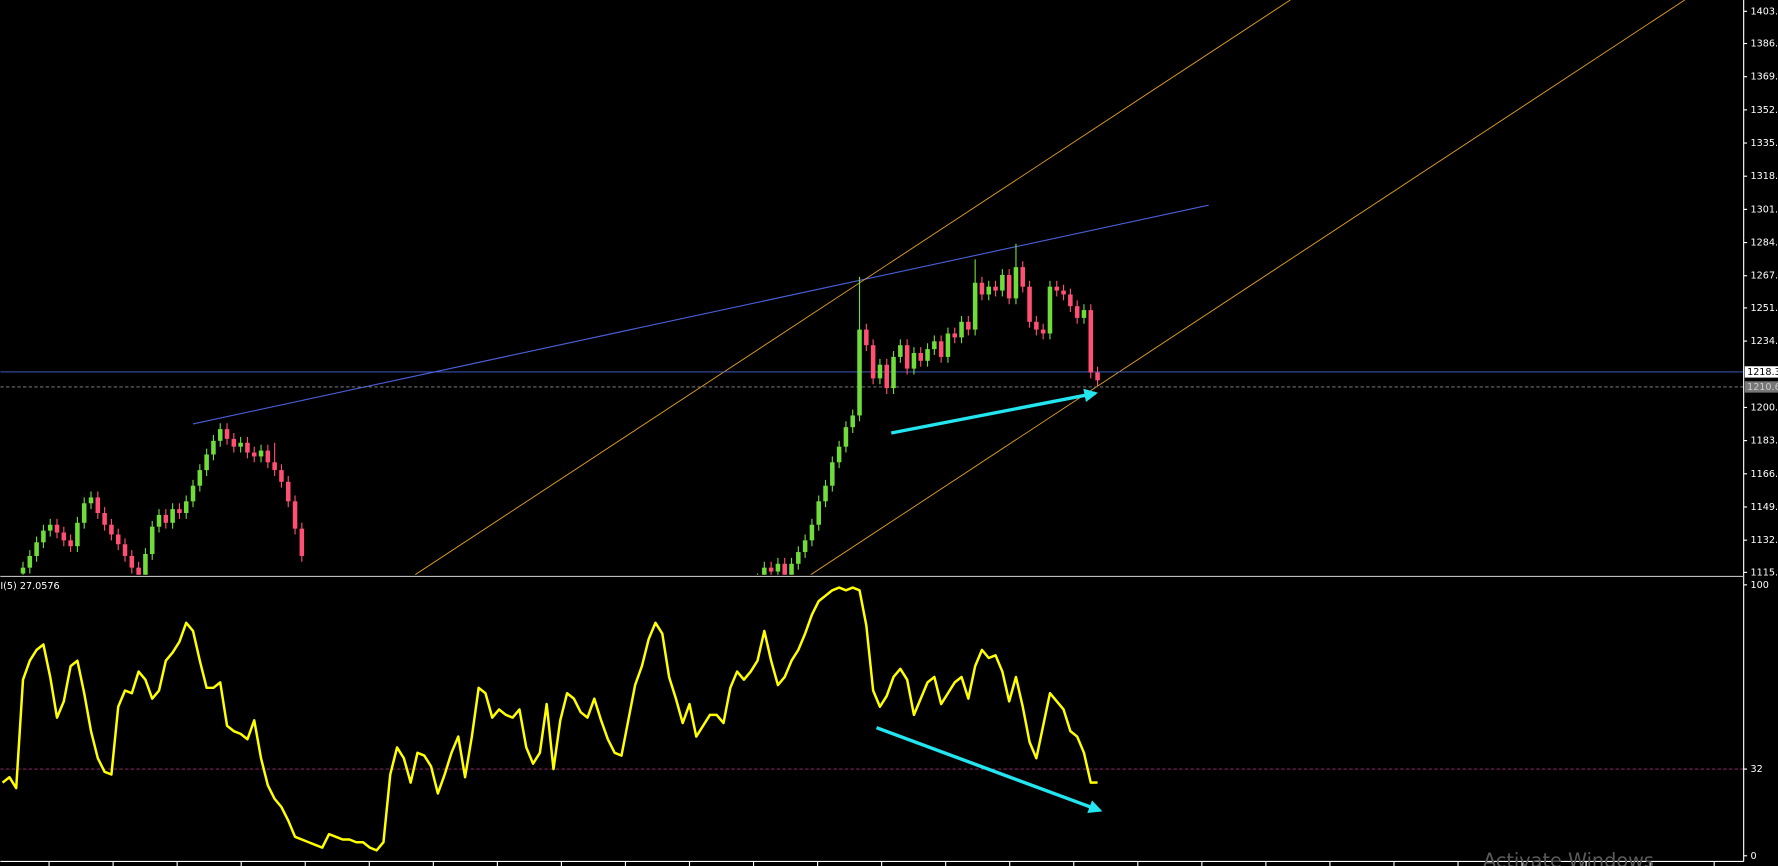 This screenshot has width=1778, height=866. I want to click on divergence-arrow, so click(994, 411).